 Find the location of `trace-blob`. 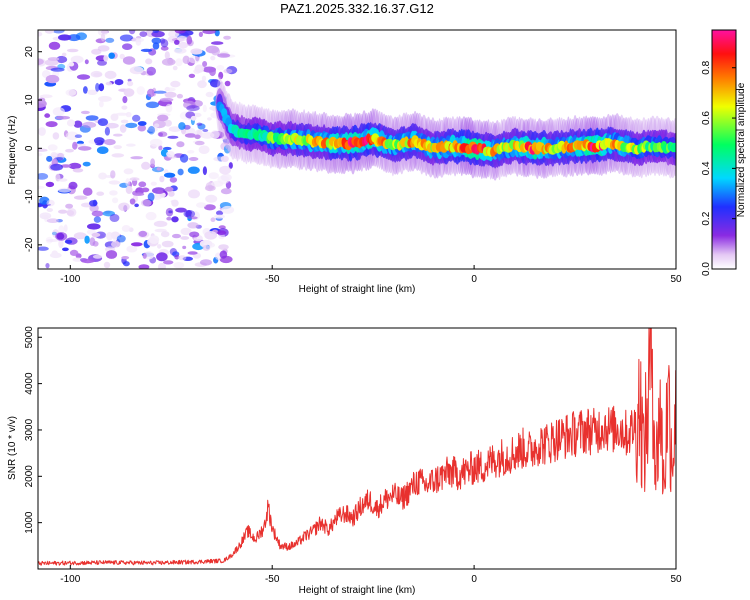

trace-blob is located at coordinates (673, 147).